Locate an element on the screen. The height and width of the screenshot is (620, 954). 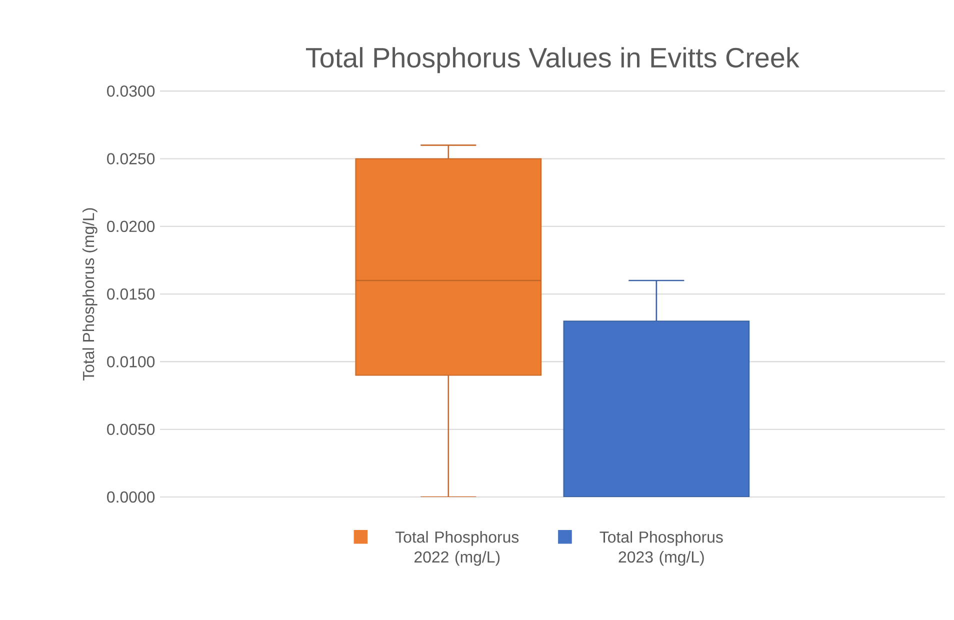
y-tick-label: 0.0250 is located at coordinates (131, 158).